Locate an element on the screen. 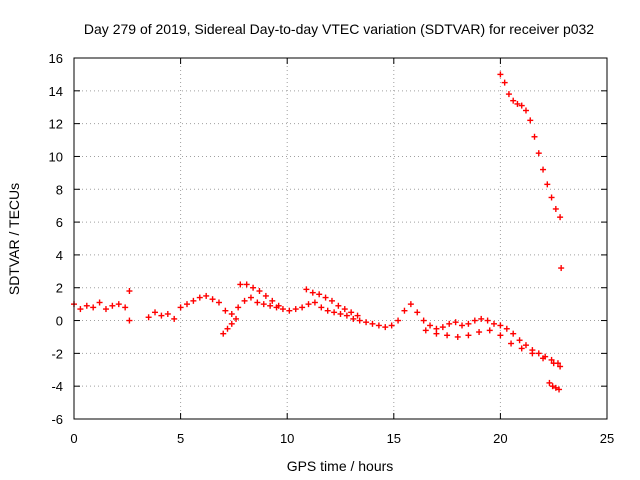 Image resolution: width=640 pixels, height=480 pixels. x-tick-label: 20 is located at coordinates (500, 438).